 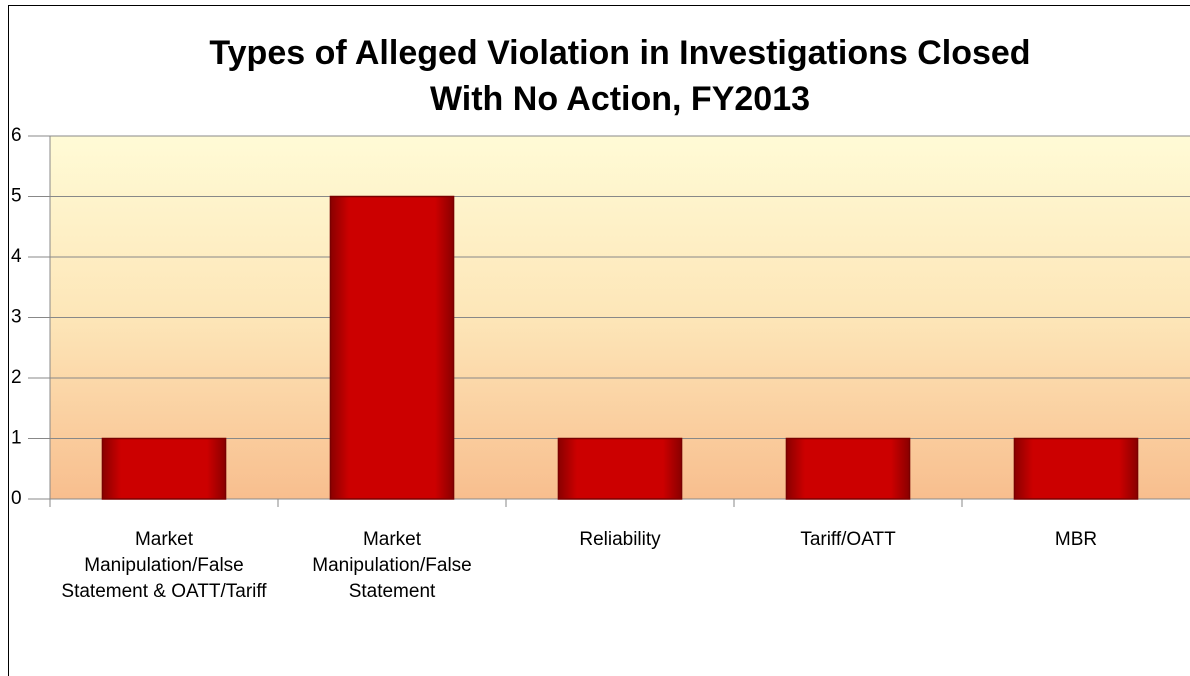 What do you see at coordinates (16, 135) in the screenshot?
I see `y-tick-label: 6` at bounding box center [16, 135].